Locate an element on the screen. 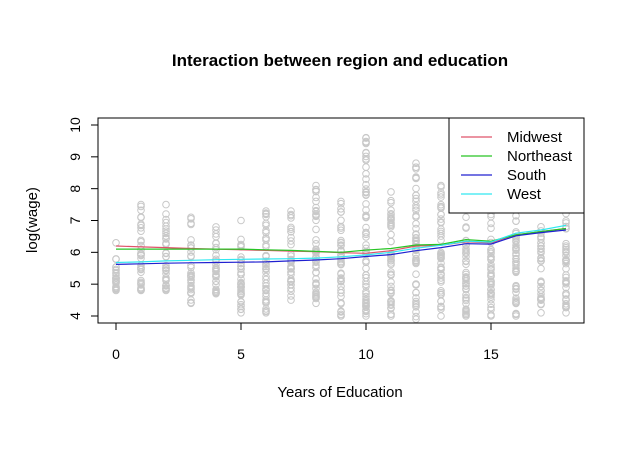 This screenshot has width=643, height=460. legend-entry: South is located at coordinates (526, 175).